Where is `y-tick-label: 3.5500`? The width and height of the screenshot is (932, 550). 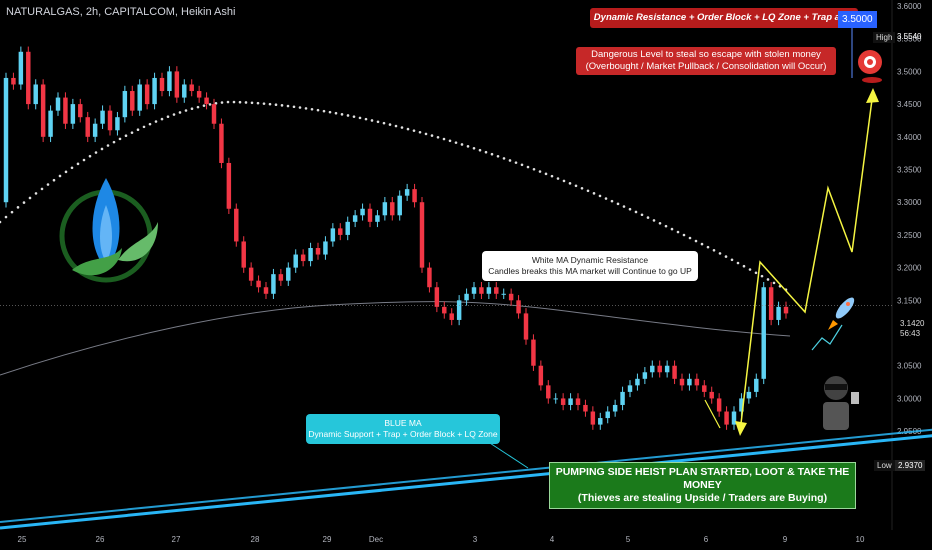 y-tick-label: 3.5500 is located at coordinates (909, 39).